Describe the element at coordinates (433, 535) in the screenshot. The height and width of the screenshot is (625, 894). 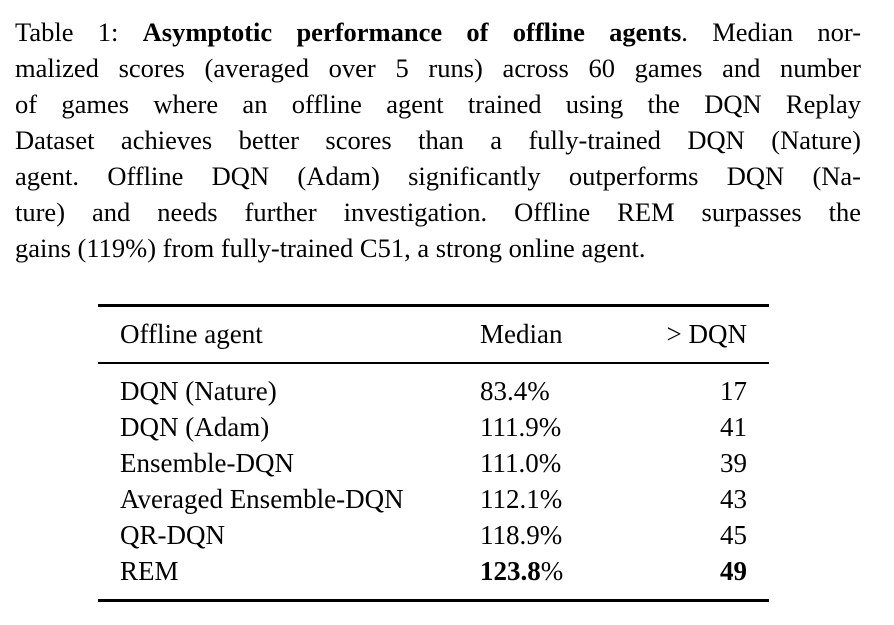
I see `table-row: QR-DQN 118.9% 45` at that location.